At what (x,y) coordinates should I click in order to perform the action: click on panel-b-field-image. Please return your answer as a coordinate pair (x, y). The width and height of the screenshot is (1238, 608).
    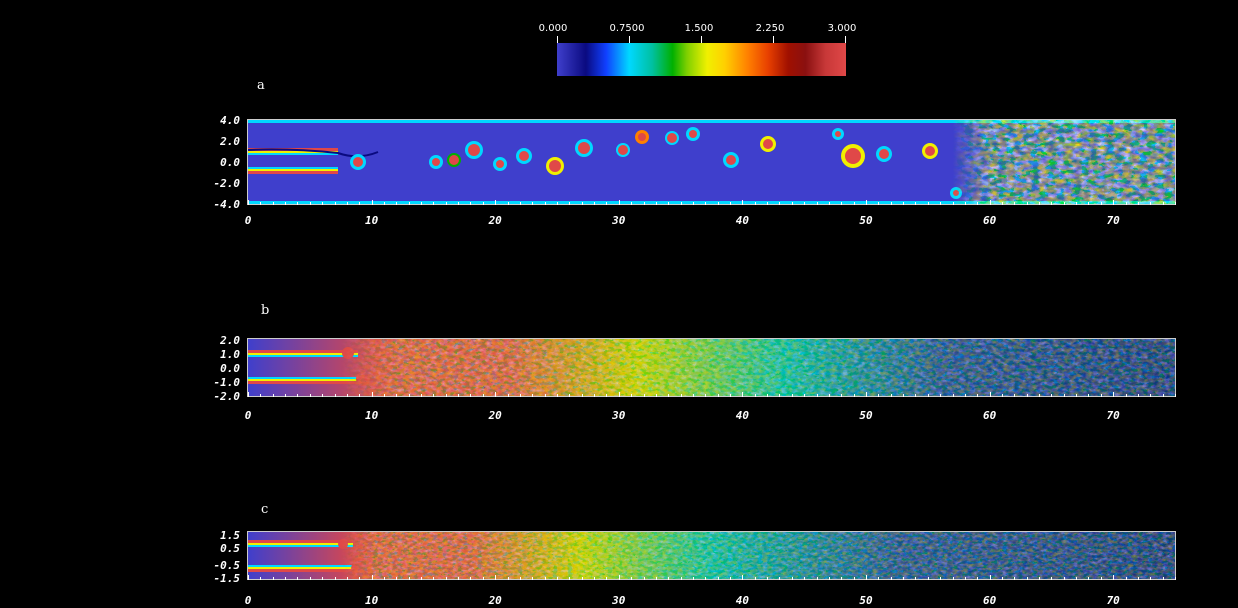
    Looking at the image, I should click on (711, 367).